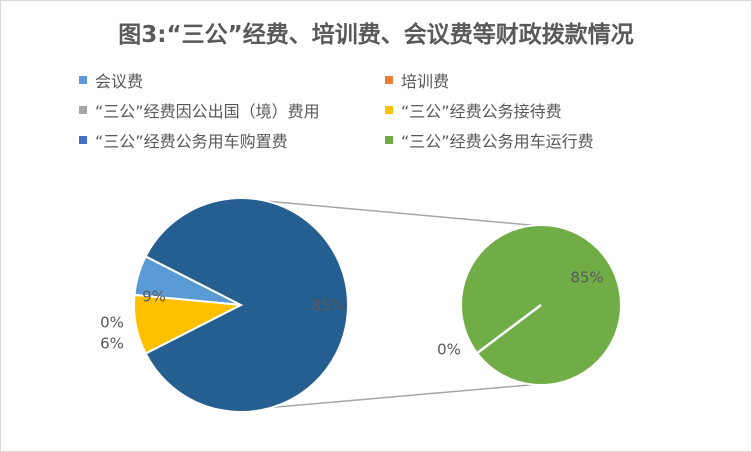 The image size is (752, 452). I want to click on legend-item-vehicle-operation: “三公”经费公务用车运行费, so click(538, 140).